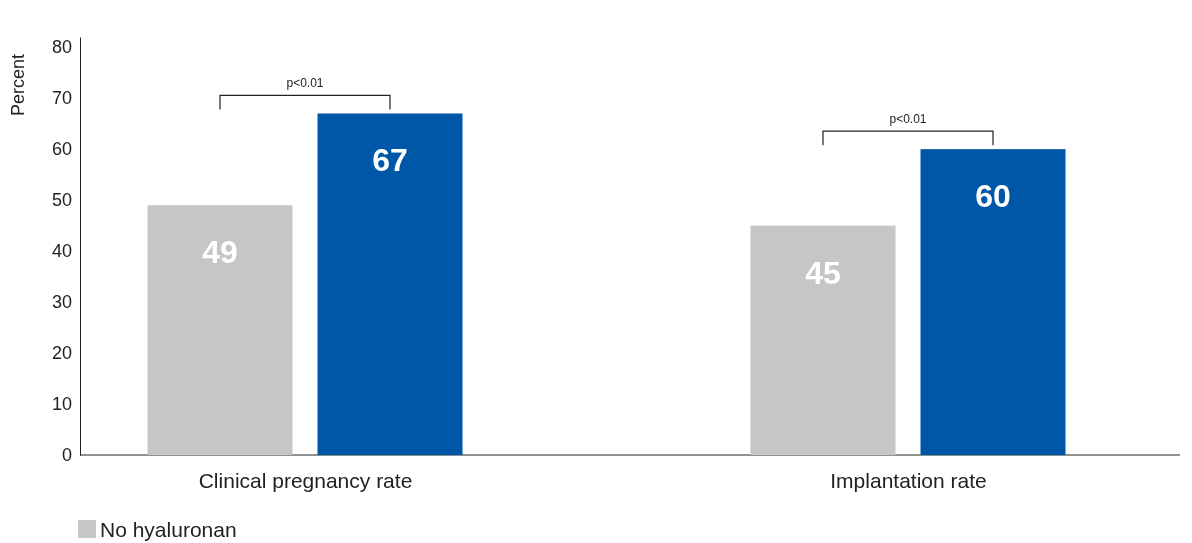  I want to click on x-tick-label: Clinical pregnancy rate, so click(305, 480).